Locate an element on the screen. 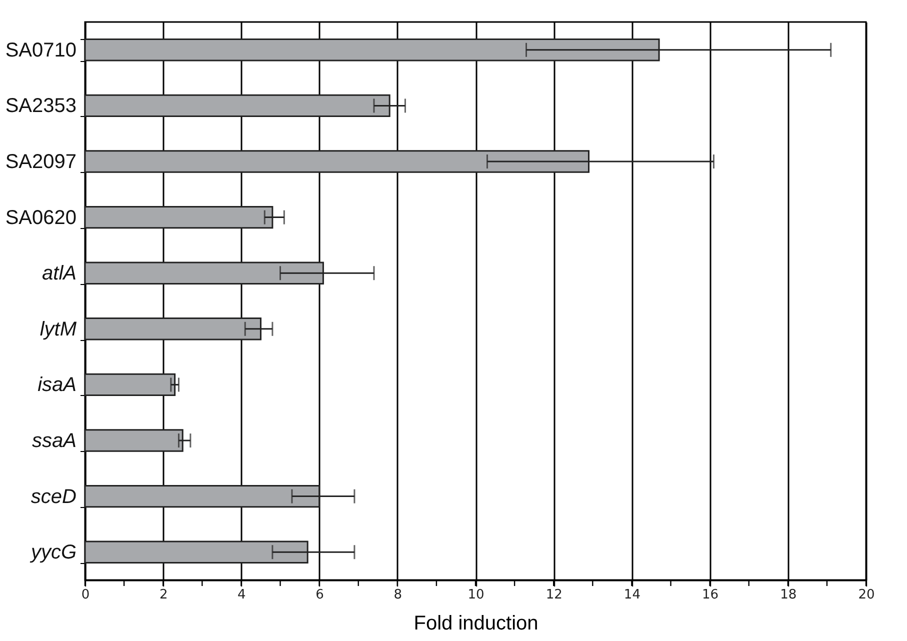  y-tick-label: SA2097 is located at coordinates (40, 162).